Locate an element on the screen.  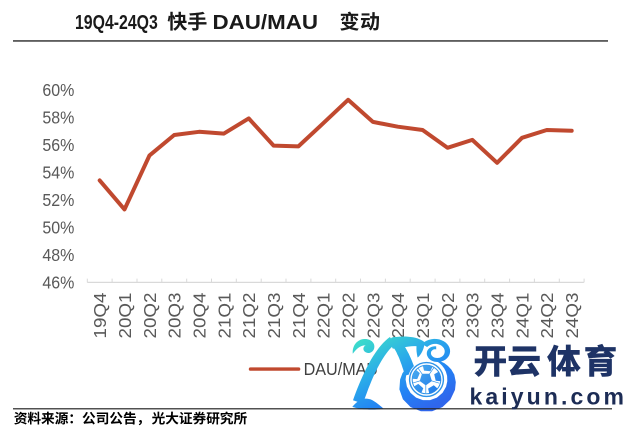
svg-text: 60% is located at coordinates (58, 90).